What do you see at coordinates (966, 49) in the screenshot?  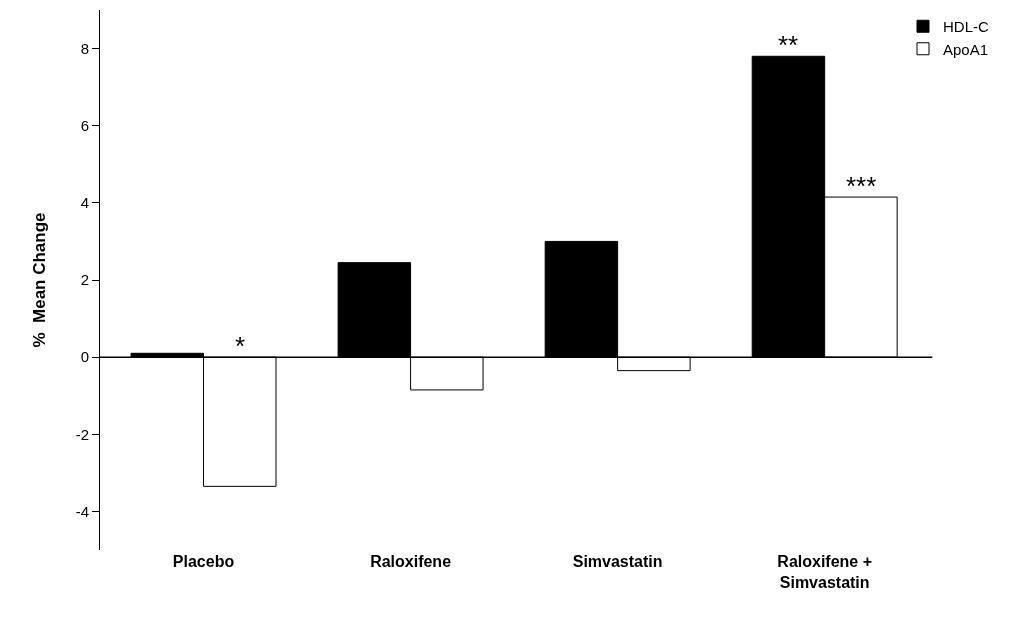 I see `legend-label: ApoA1` at bounding box center [966, 49].